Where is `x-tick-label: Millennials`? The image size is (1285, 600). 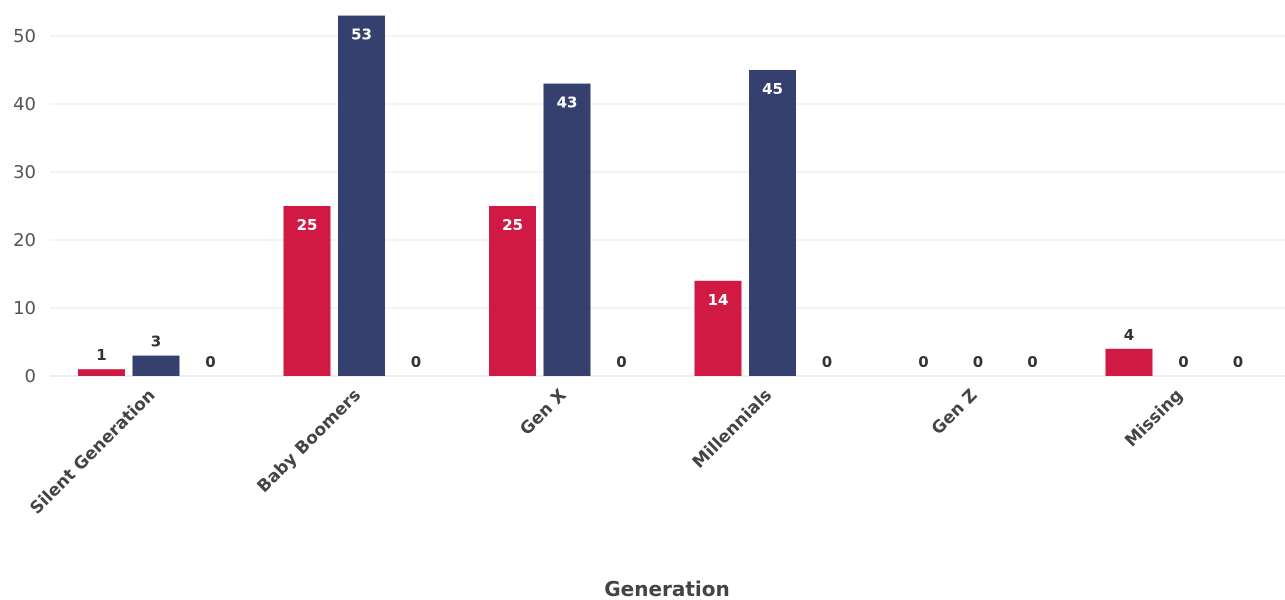 x-tick-label: Millennials is located at coordinates (732, 428).